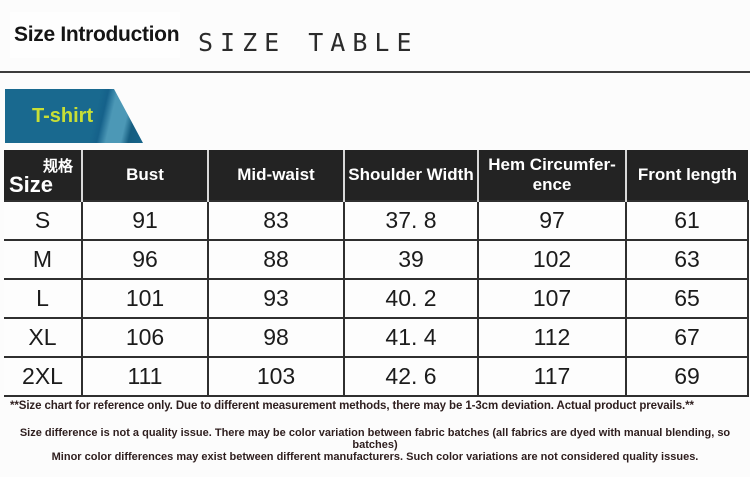  I want to click on cell-value: 111, so click(145, 376).